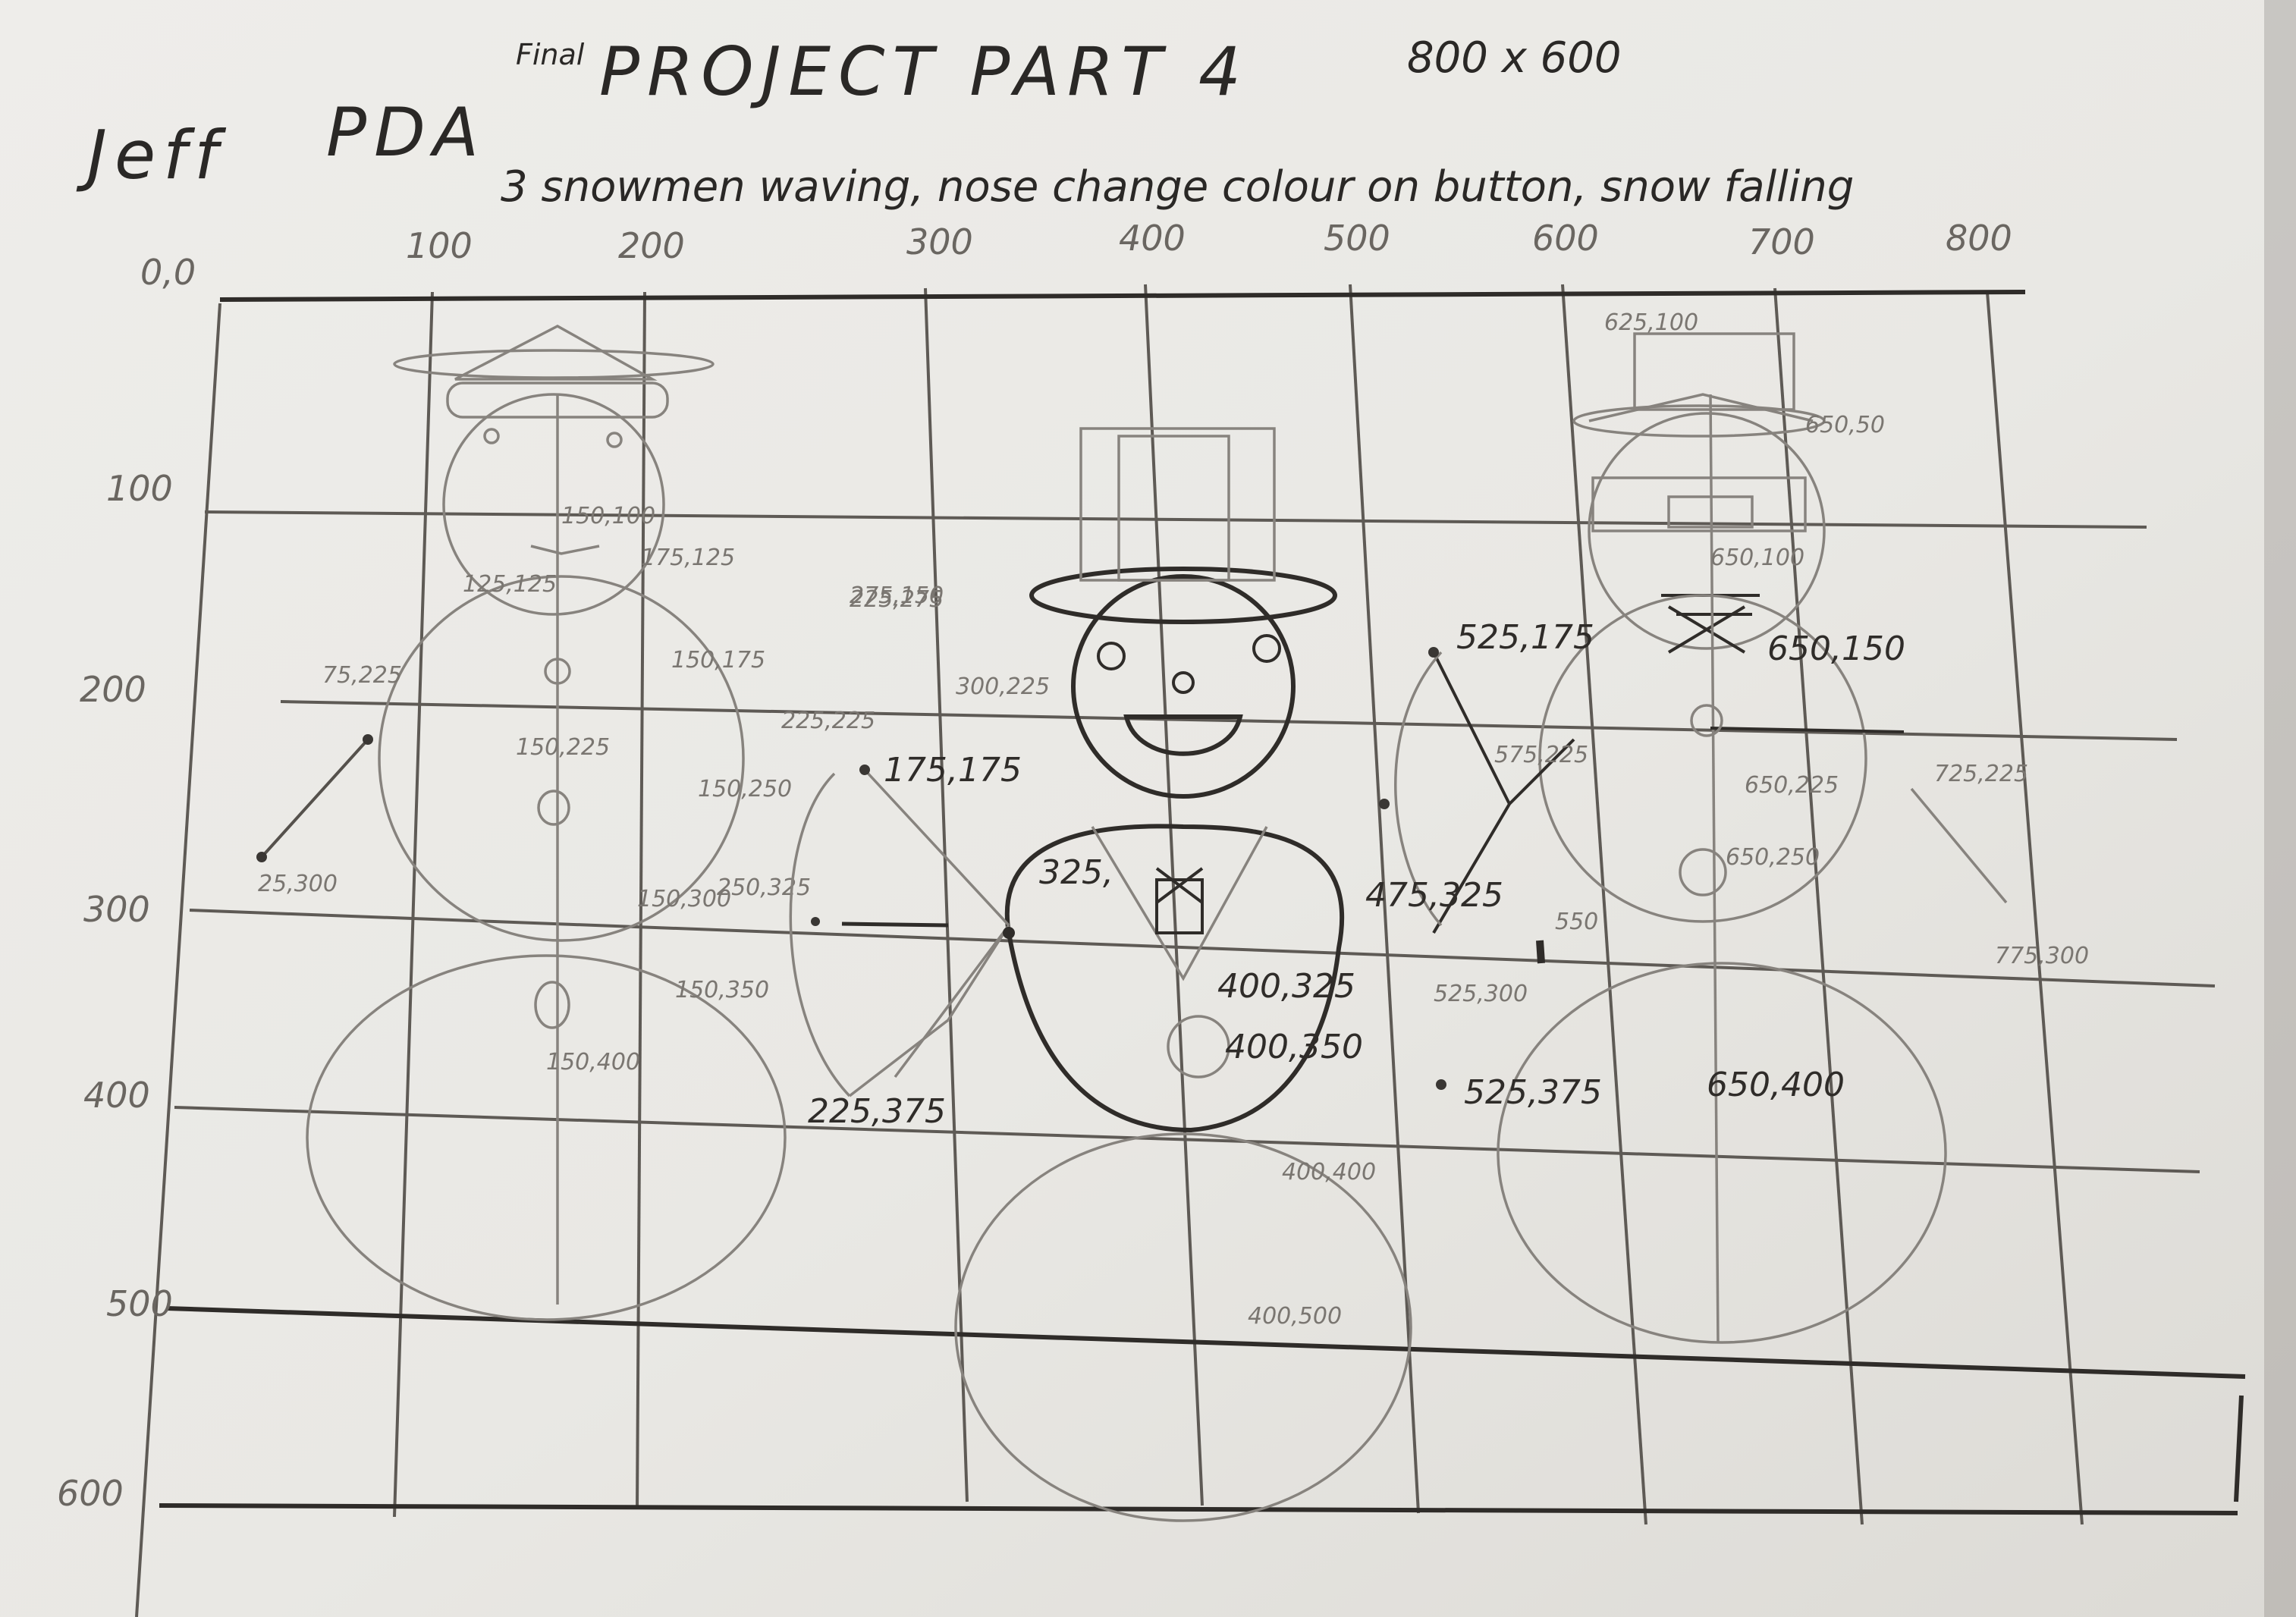 This screenshot has width=2296, height=1617. I want to click on left-coord-10: 250,325, so click(764, 887).